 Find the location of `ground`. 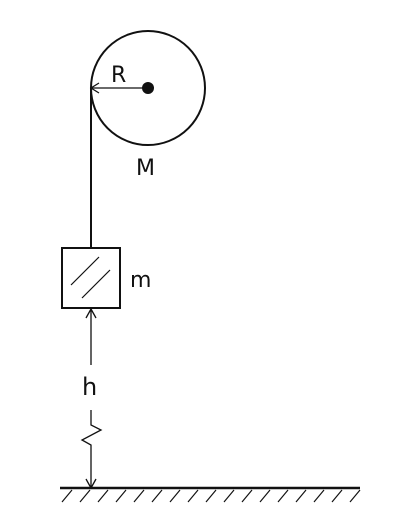

ground is located at coordinates (210, 494).